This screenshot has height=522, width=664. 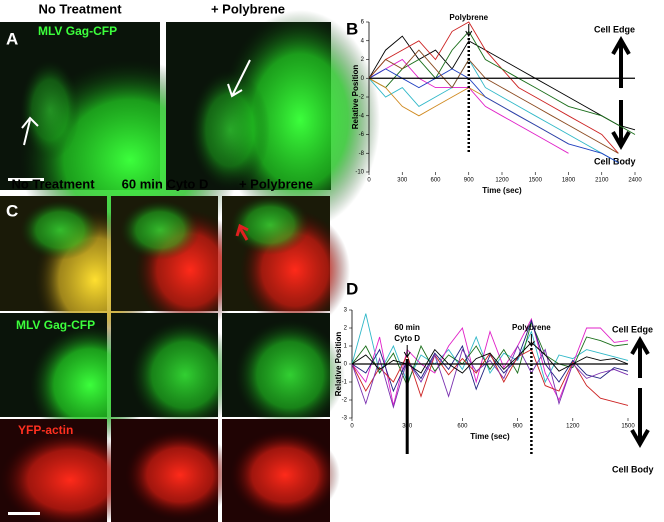 What do you see at coordinates (346, 311) in the screenshot?
I see `y-tick-label: 3` at bounding box center [346, 311].